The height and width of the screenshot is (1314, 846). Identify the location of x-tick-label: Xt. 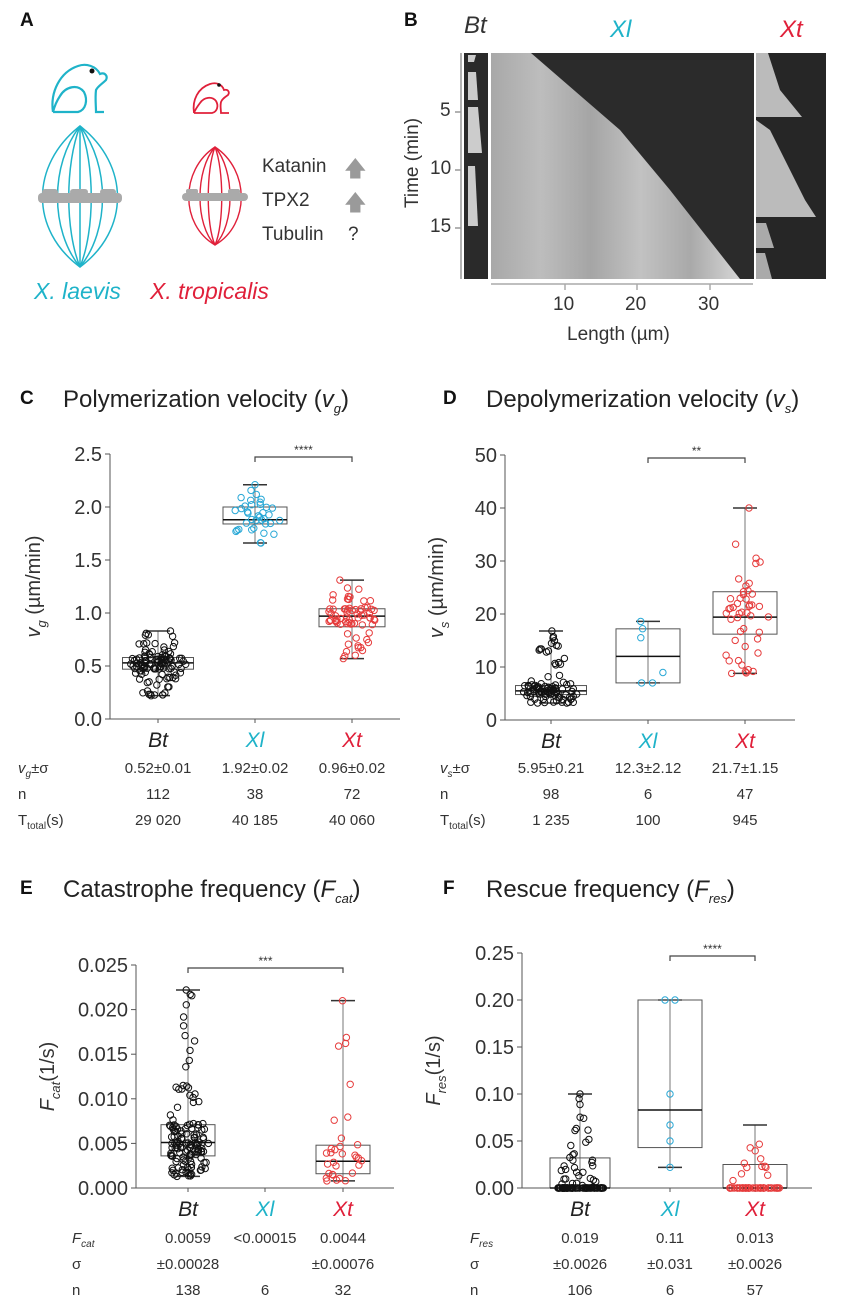
(745, 741).